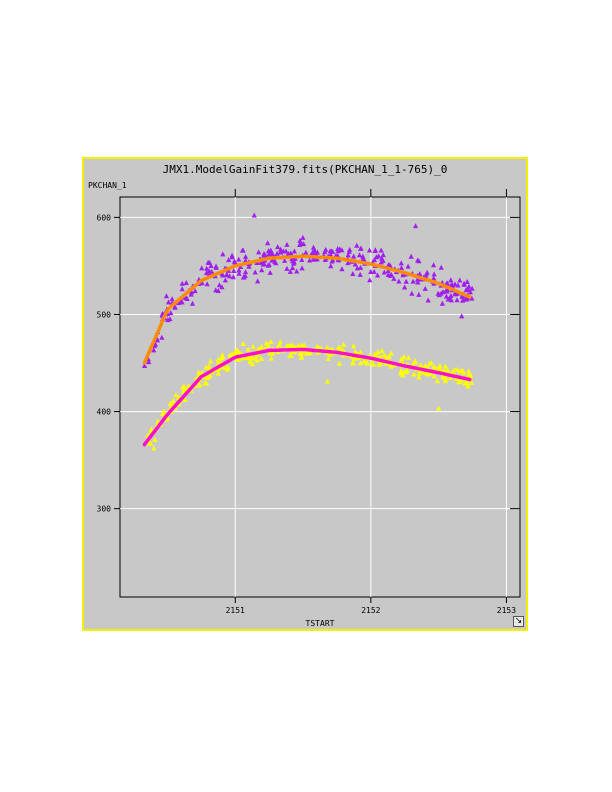 The image size is (612, 792). I want to click on x-tick-label: 2153, so click(506, 610).